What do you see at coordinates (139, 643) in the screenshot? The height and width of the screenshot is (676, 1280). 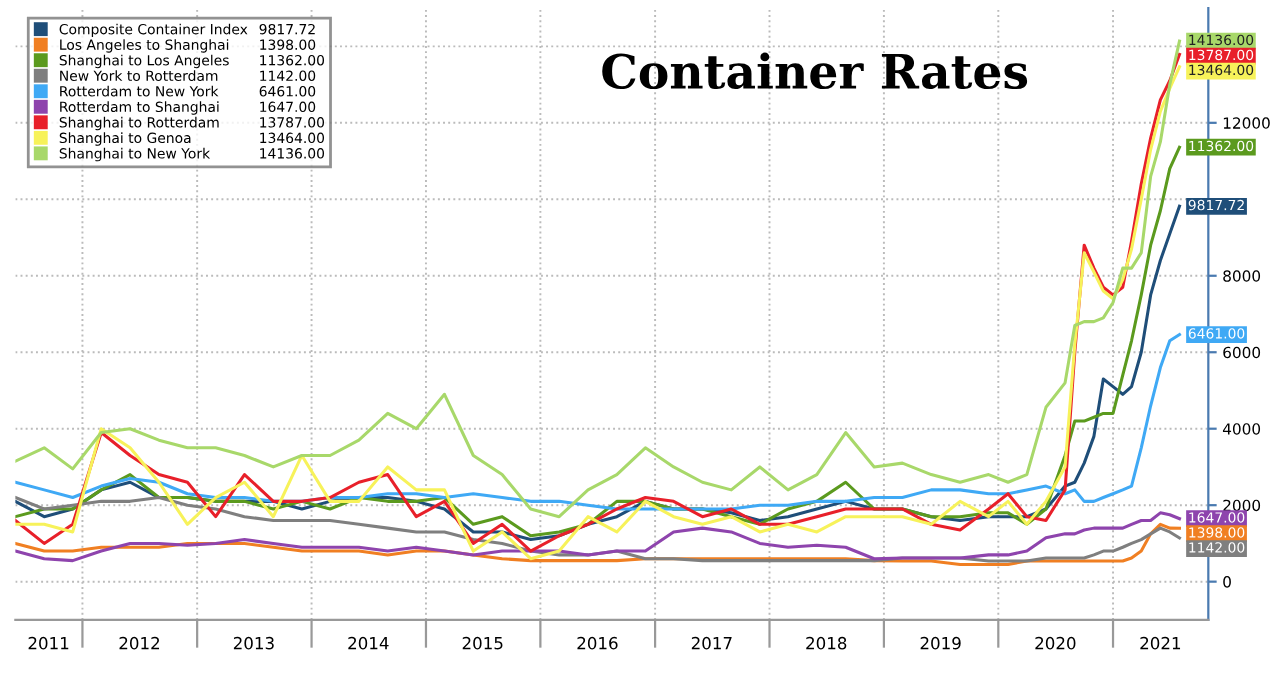 I see `x-tick-label: 2012` at bounding box center [139, 643].